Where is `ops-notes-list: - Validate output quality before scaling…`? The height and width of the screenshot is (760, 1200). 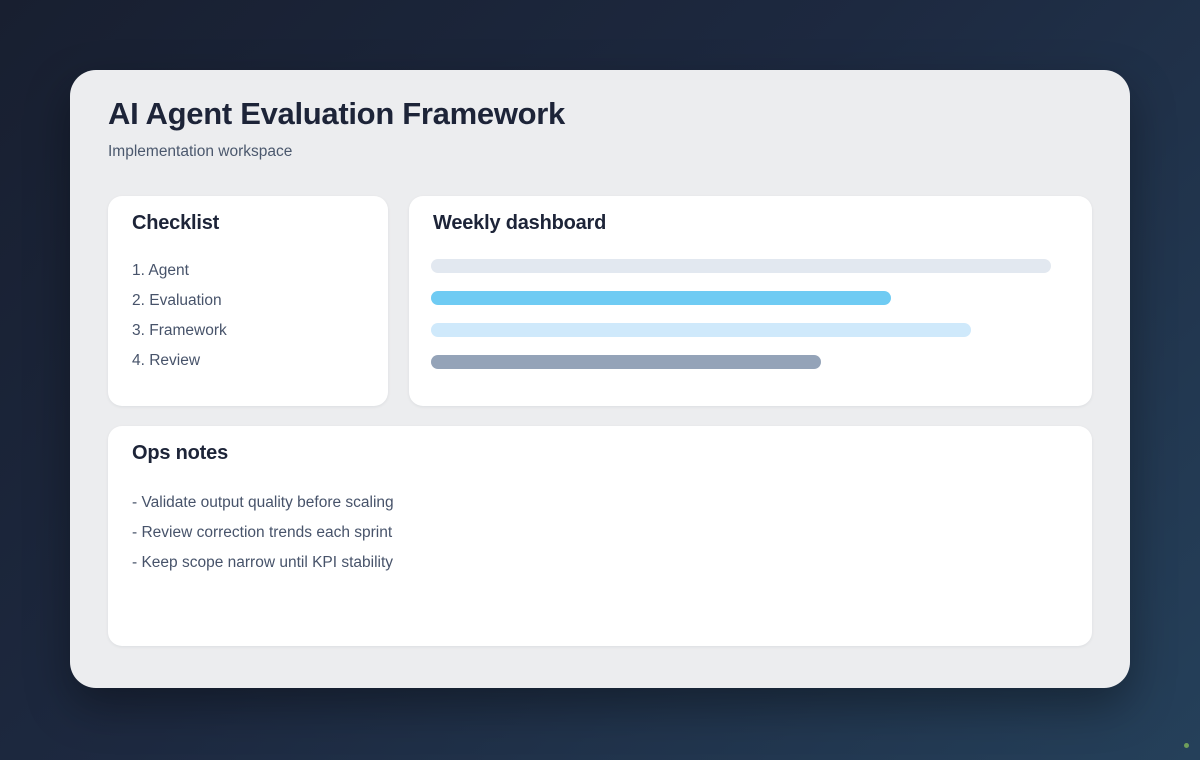 ops-notes-list: - Validate output quality before scaling… is located at coordinates (263, 533).